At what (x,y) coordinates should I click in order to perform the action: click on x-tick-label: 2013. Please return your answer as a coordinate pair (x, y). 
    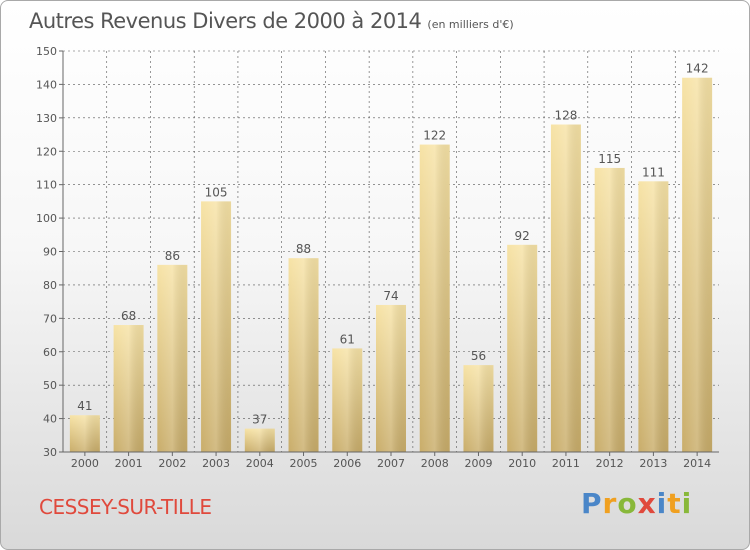
    Looking at the image, I should click on (653, 463).